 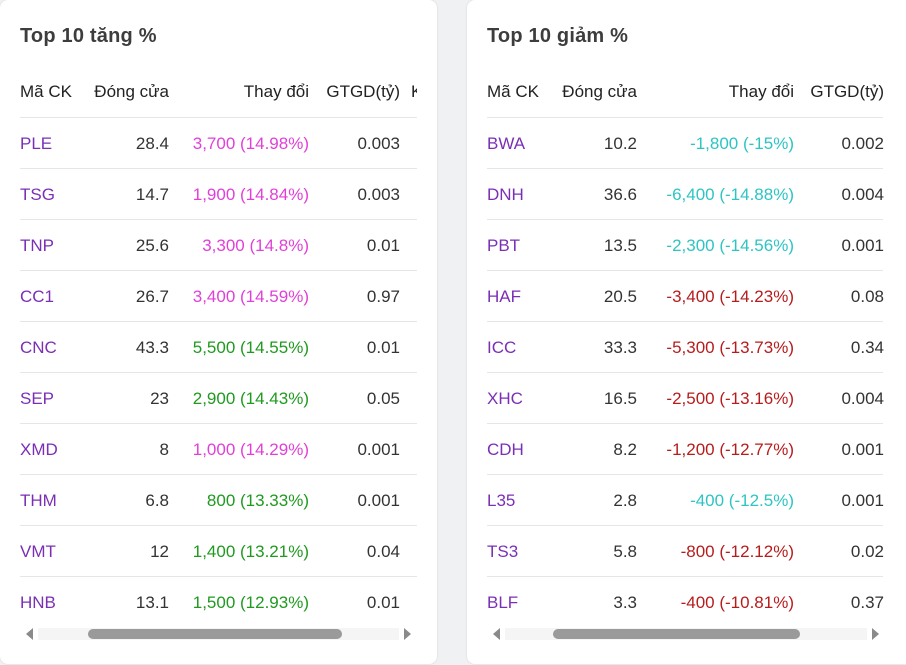 I want to click on table-row: XHC 16.5 -2,500 (-13.16%) 0.004, so click(x=685, y=398).